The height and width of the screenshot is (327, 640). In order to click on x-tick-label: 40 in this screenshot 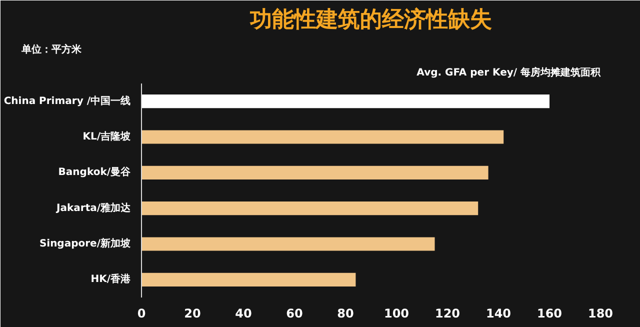, I will do `click(243, 313)`.